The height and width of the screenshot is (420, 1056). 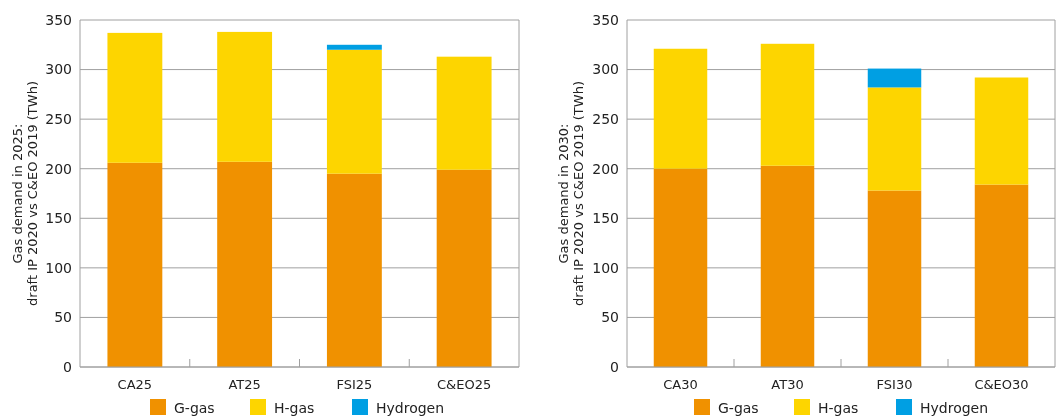 What do you see at coordinates (1001, 384) in the screenshot?
I see `x-tick-label: C&EO30` at bounding box center [1001, 384].